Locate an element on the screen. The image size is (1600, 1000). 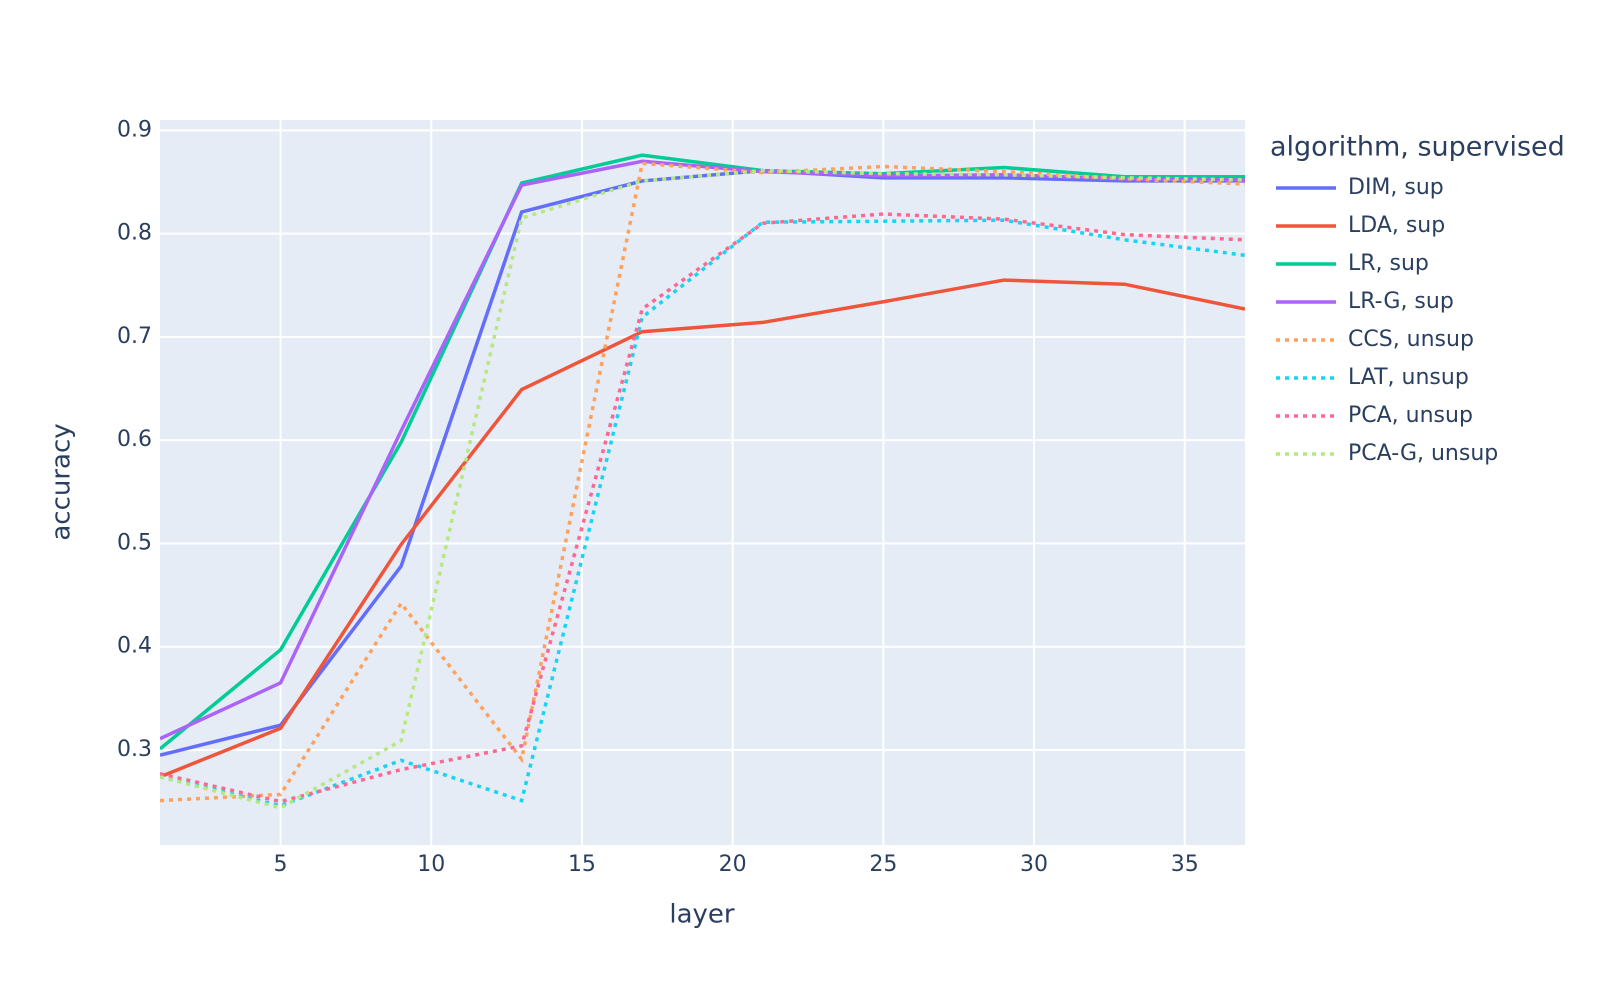
legend-label: LDA, sup is located at coordinates (1396, 225).